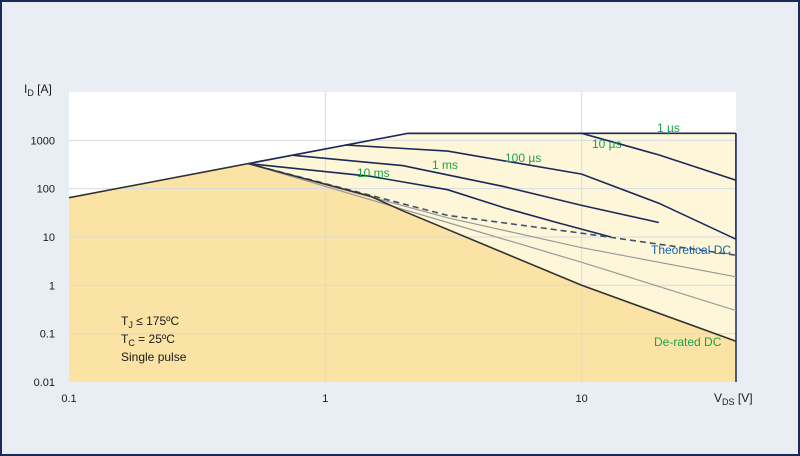  Describe the element at coordinates (130, 325) in the screenshot. I see `condition-tj-sub: J` at that location.